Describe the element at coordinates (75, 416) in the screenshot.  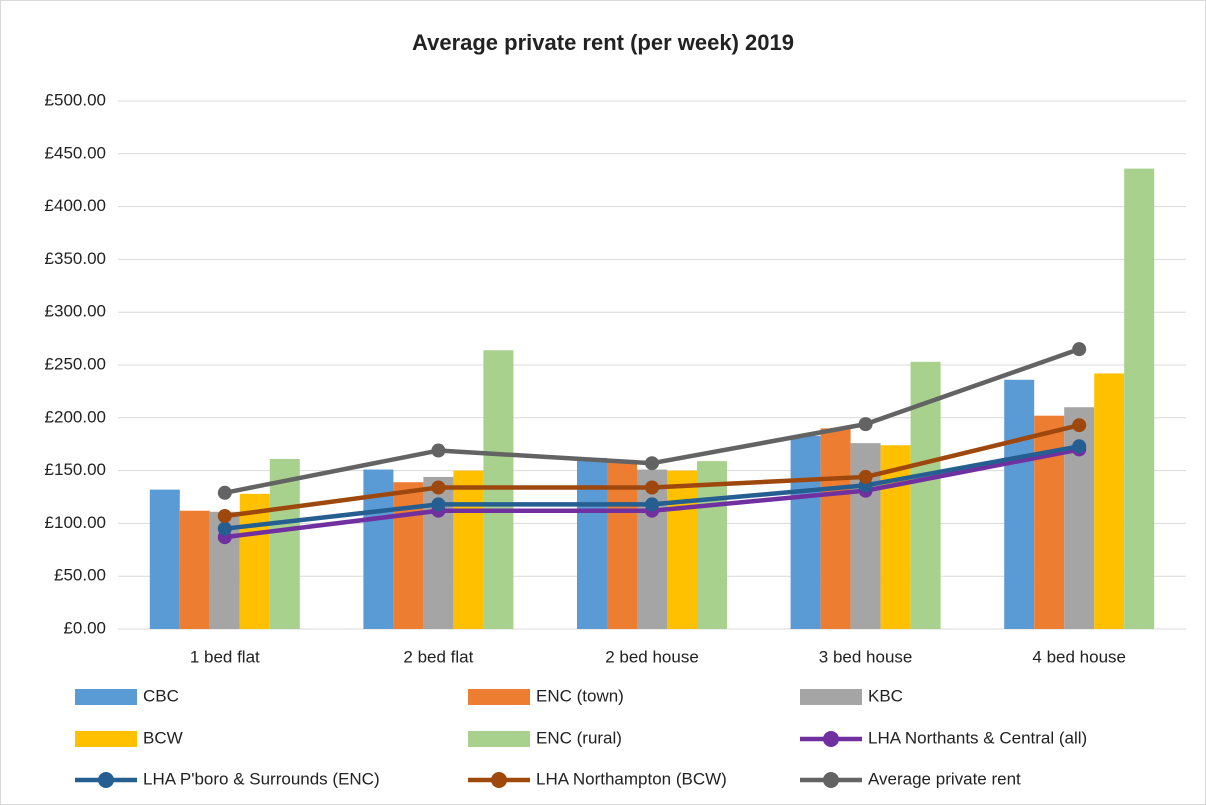
I see `y-tick-label: £200.00` at that location.